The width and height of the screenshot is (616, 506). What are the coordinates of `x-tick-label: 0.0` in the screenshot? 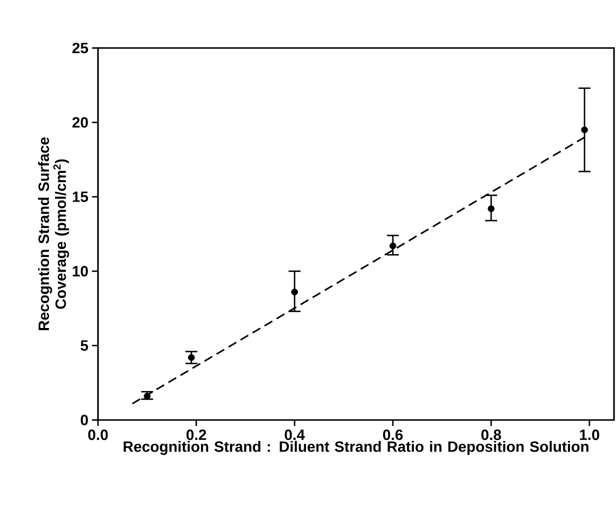 It's located at (98, 434).